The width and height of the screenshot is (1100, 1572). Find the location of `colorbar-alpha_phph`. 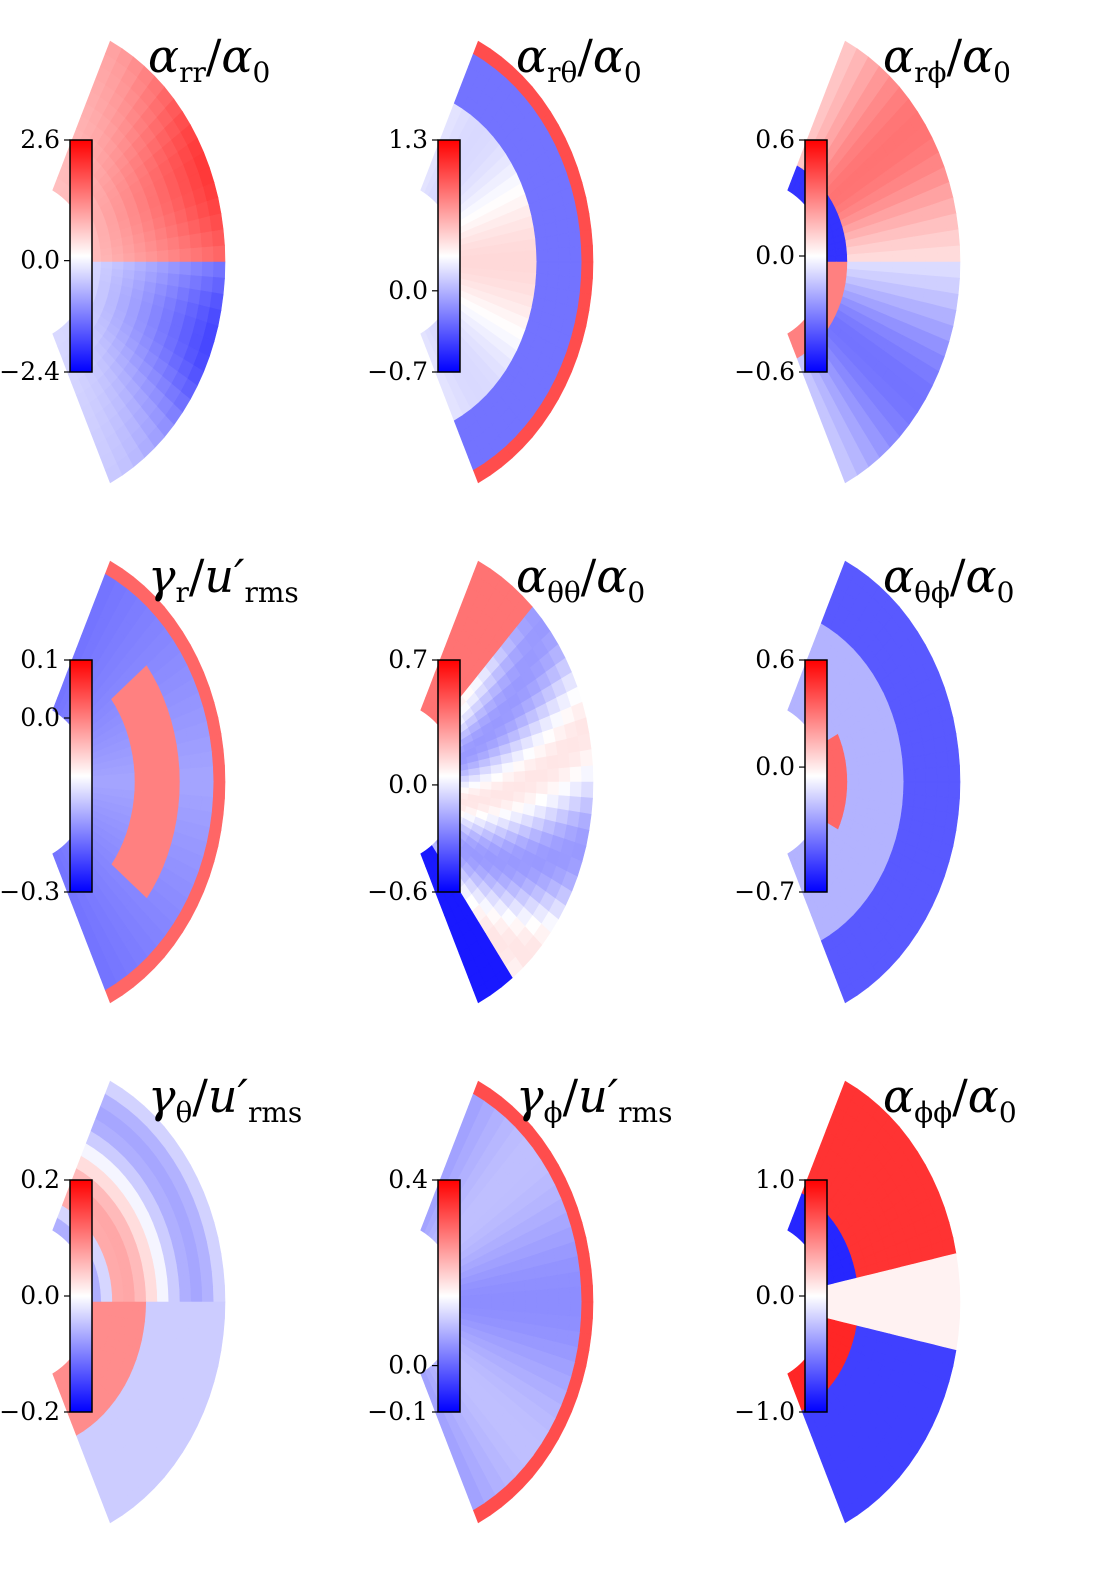

colorbar-alpha_phph is located at coordinates (816, 1296).